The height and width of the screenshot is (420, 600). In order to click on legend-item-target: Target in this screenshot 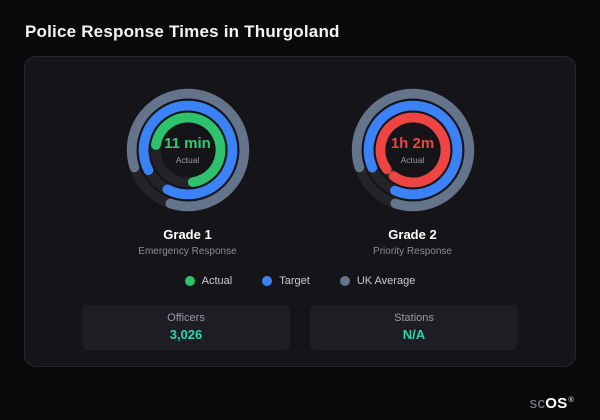, I will do `click(286, 281)`.